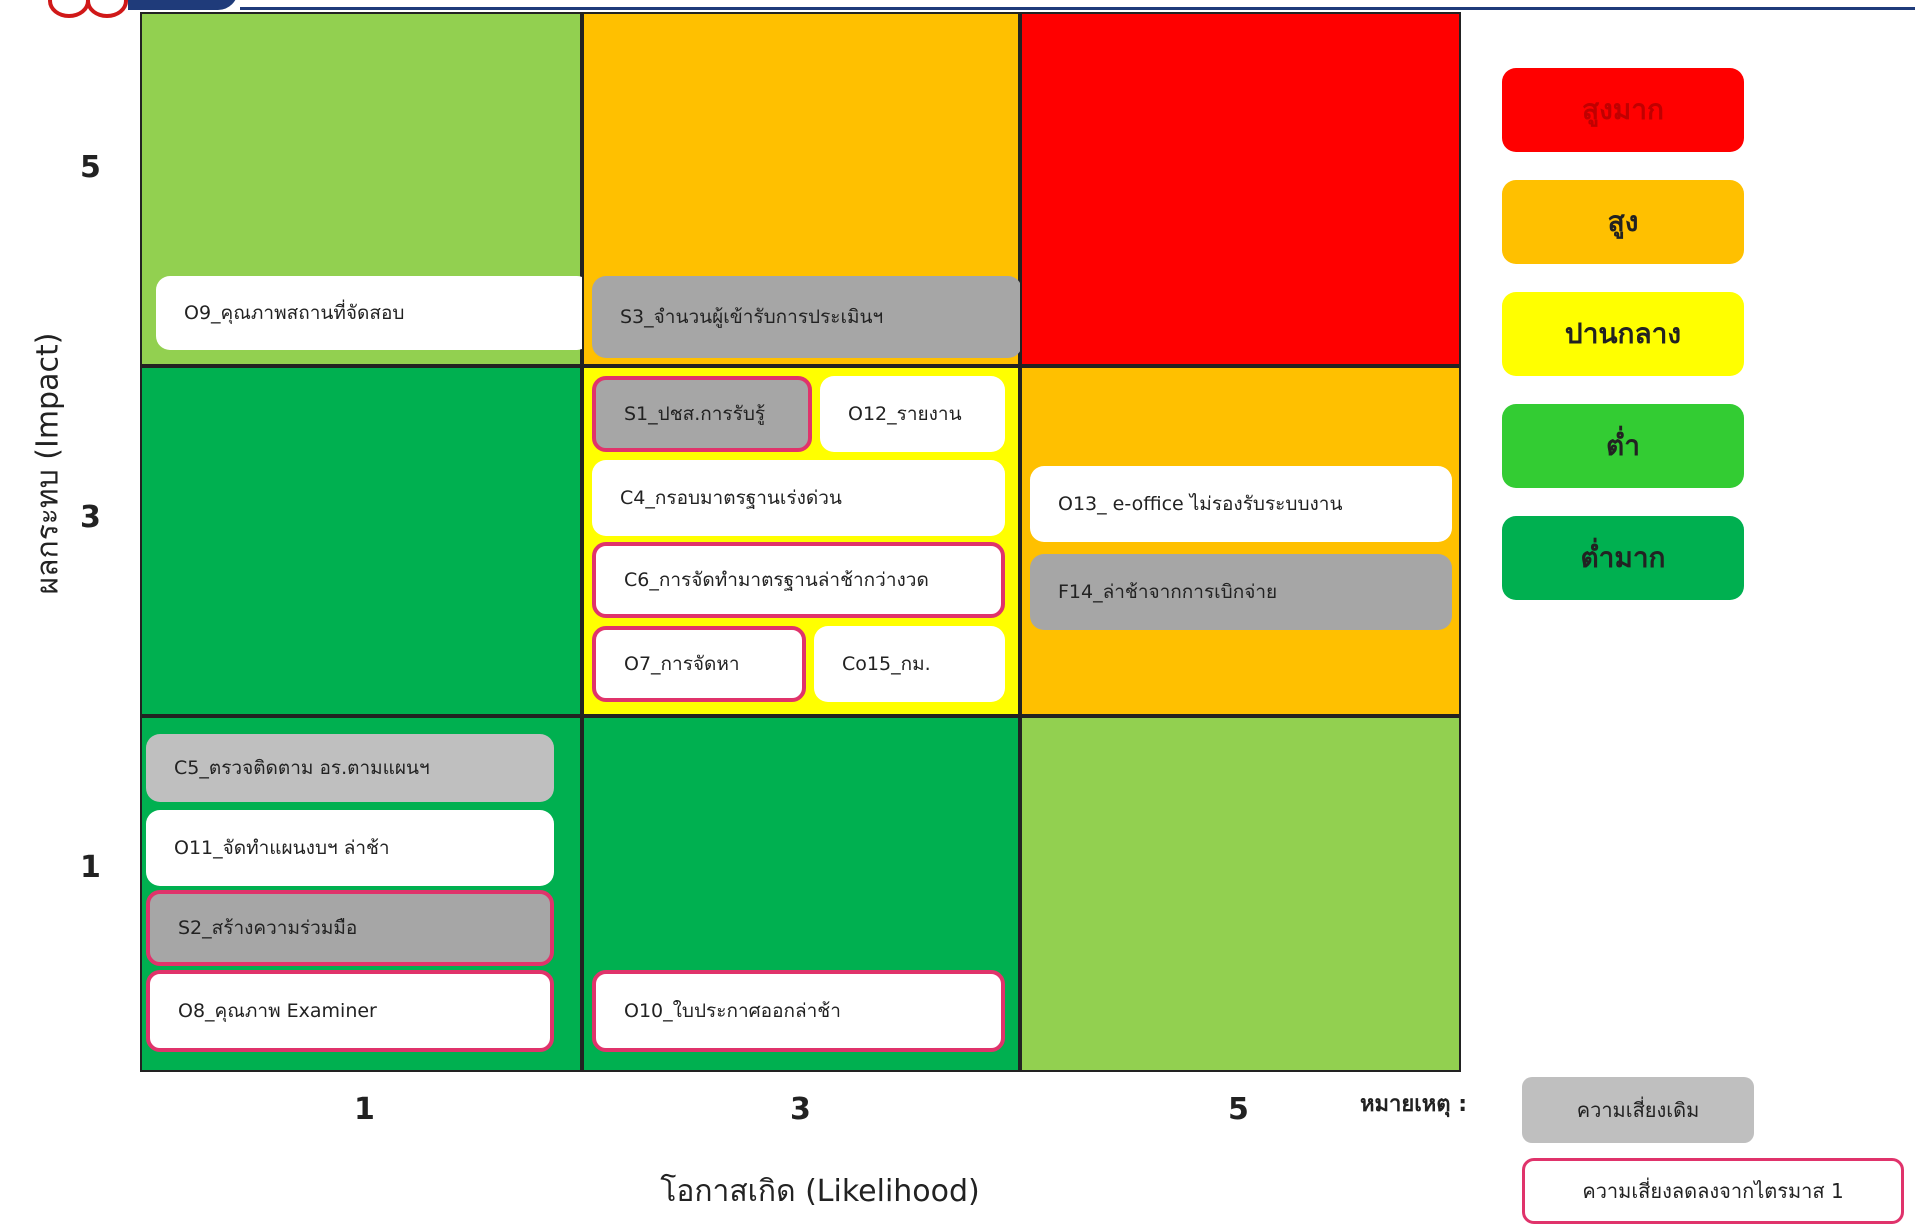 The height and width of the screenshot is (1227, 1915). Describe the element at coordinates (702, 414) in the screenshot. I see `risk-item: S1_ปชส.การรับรู้` at that location.